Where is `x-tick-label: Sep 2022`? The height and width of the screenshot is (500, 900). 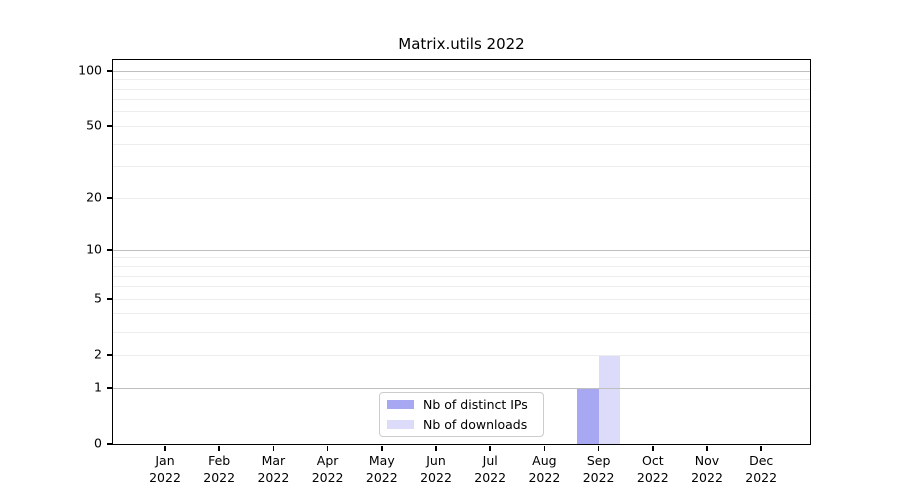 x-tick-label: Sep 2022 is located at coordinates (598, 469).